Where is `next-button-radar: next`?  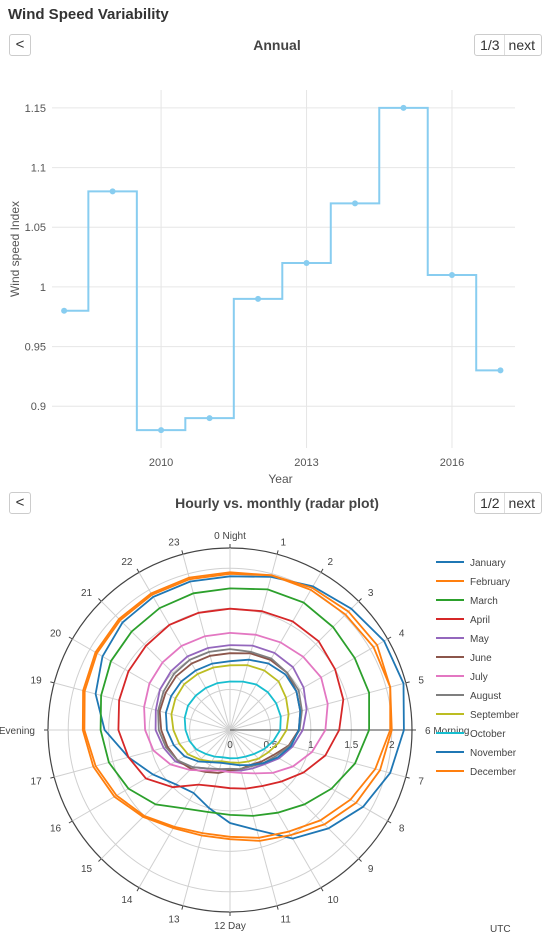
next-button-radar: next is located at coordinates (521, 503).